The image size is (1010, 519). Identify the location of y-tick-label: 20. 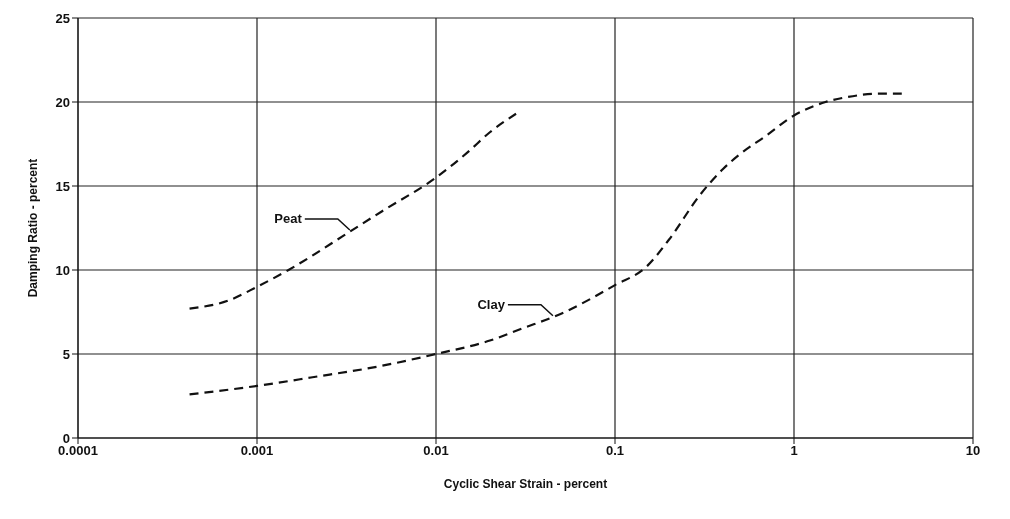
(62, 102).